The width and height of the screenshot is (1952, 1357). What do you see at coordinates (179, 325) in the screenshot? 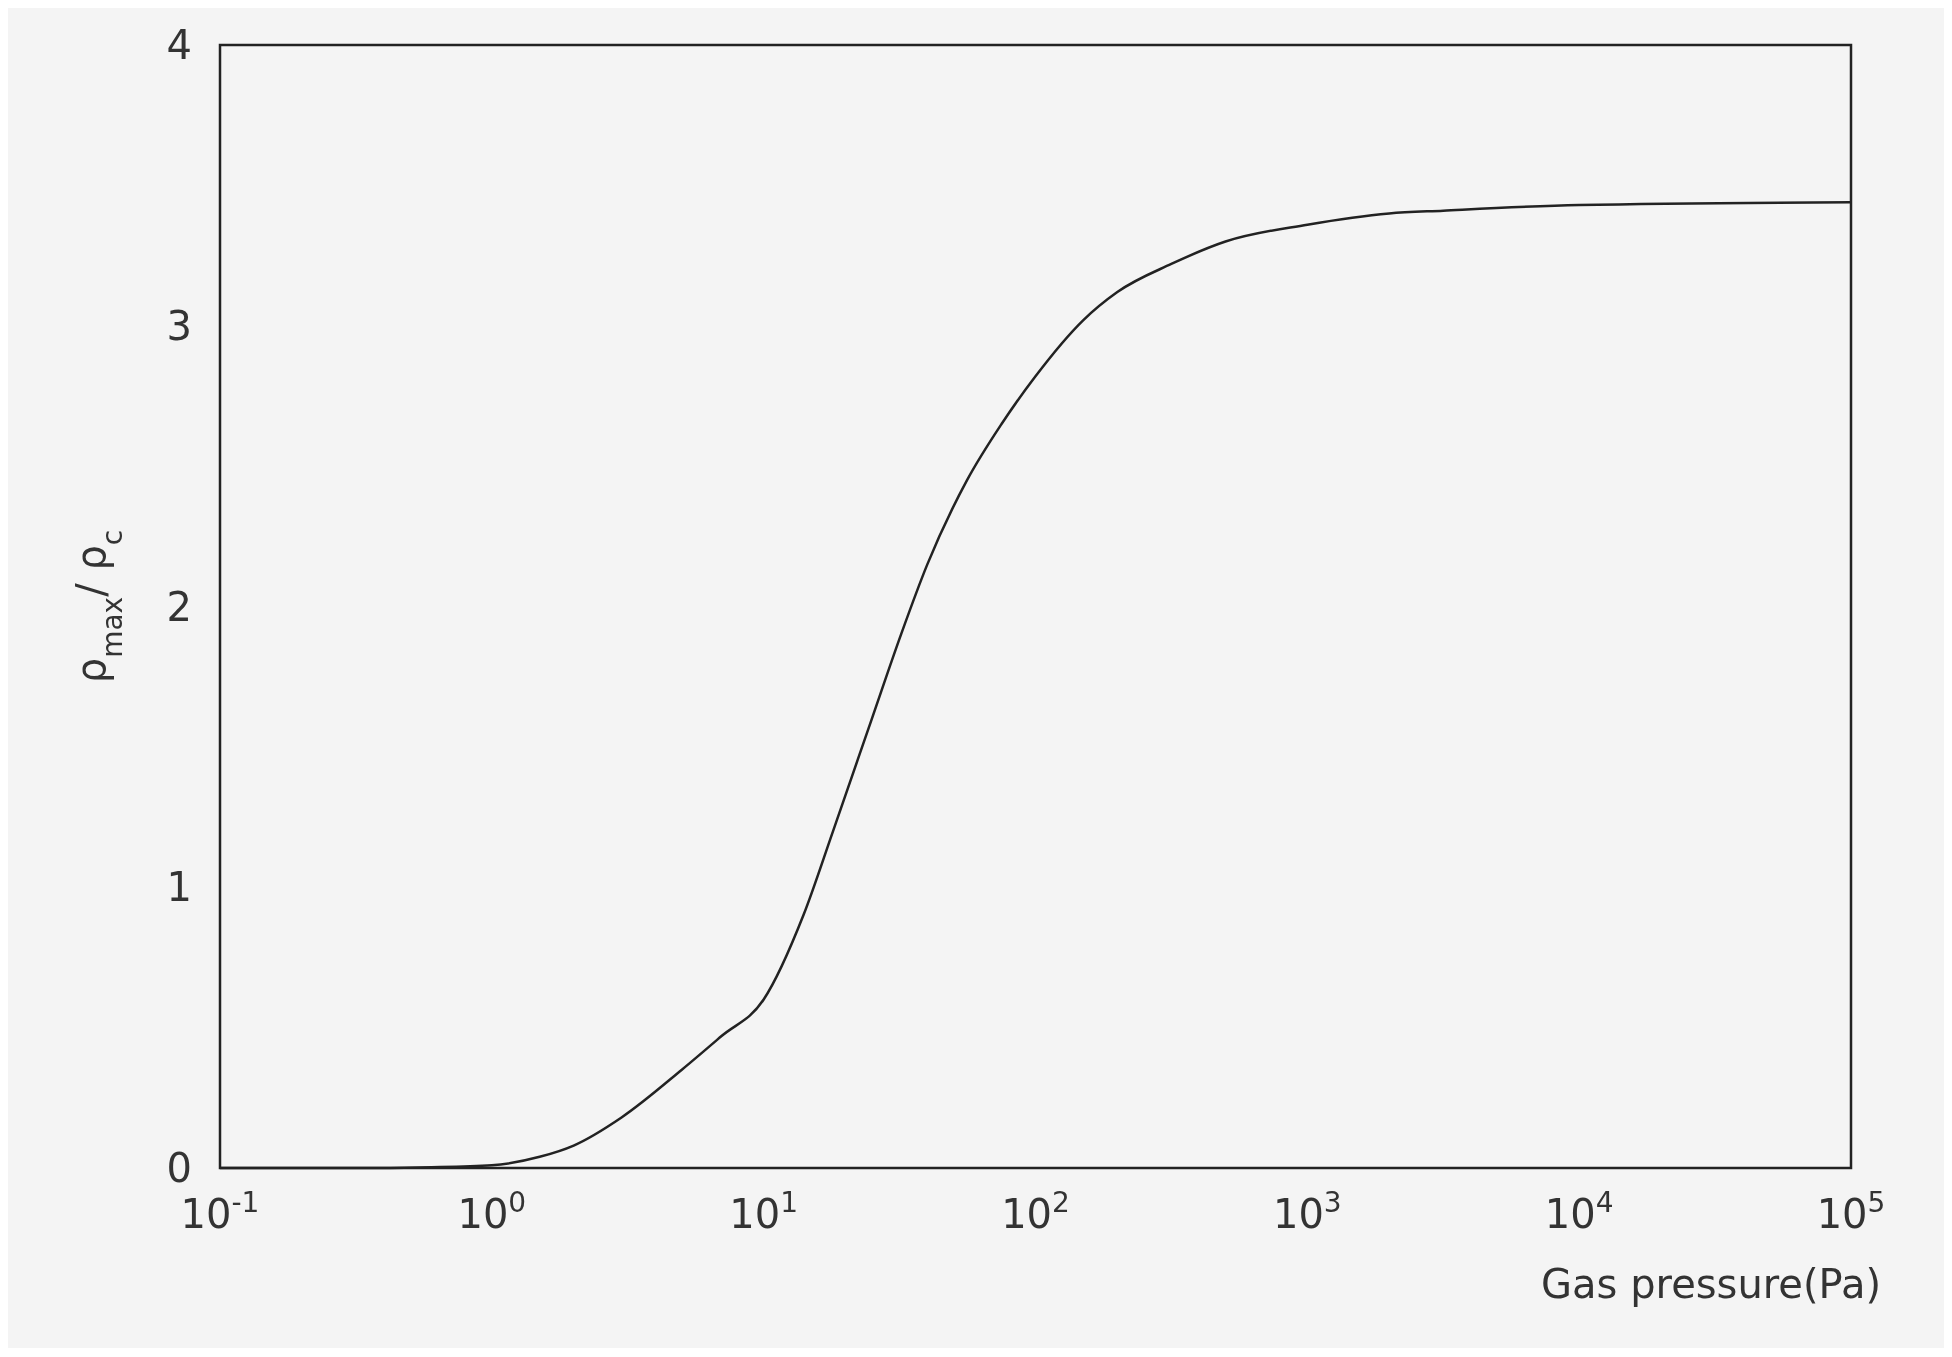
I see `y-tick-label: 3` at bounding box center [179, 325].